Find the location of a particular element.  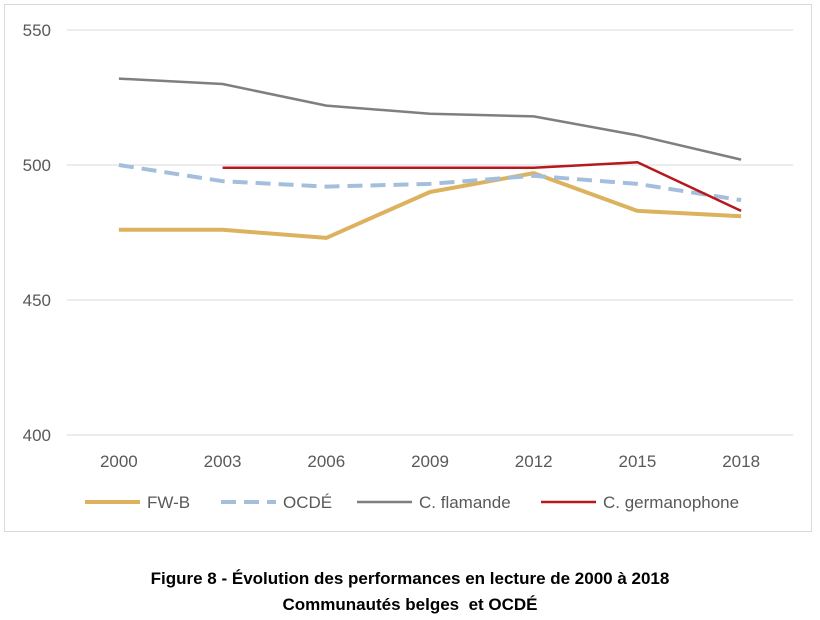

legend: FW-B OCDÉ C. flamande C. germanophone is located at coordinates (412, 502).